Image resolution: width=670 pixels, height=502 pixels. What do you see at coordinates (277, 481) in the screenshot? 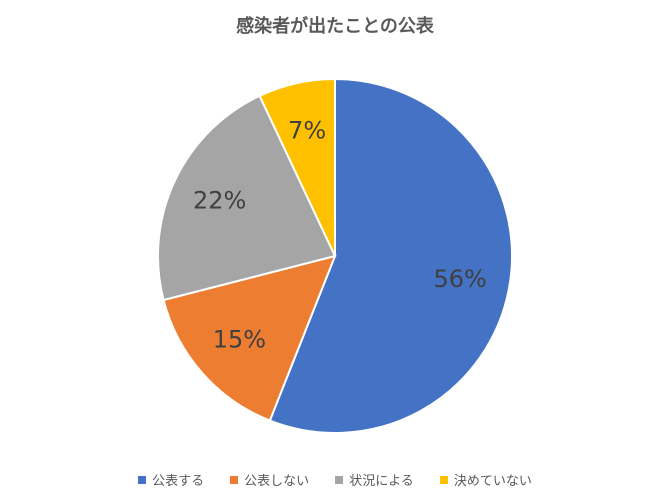
I see `legend-label: 公表しない` at bounding box center [277, 481].